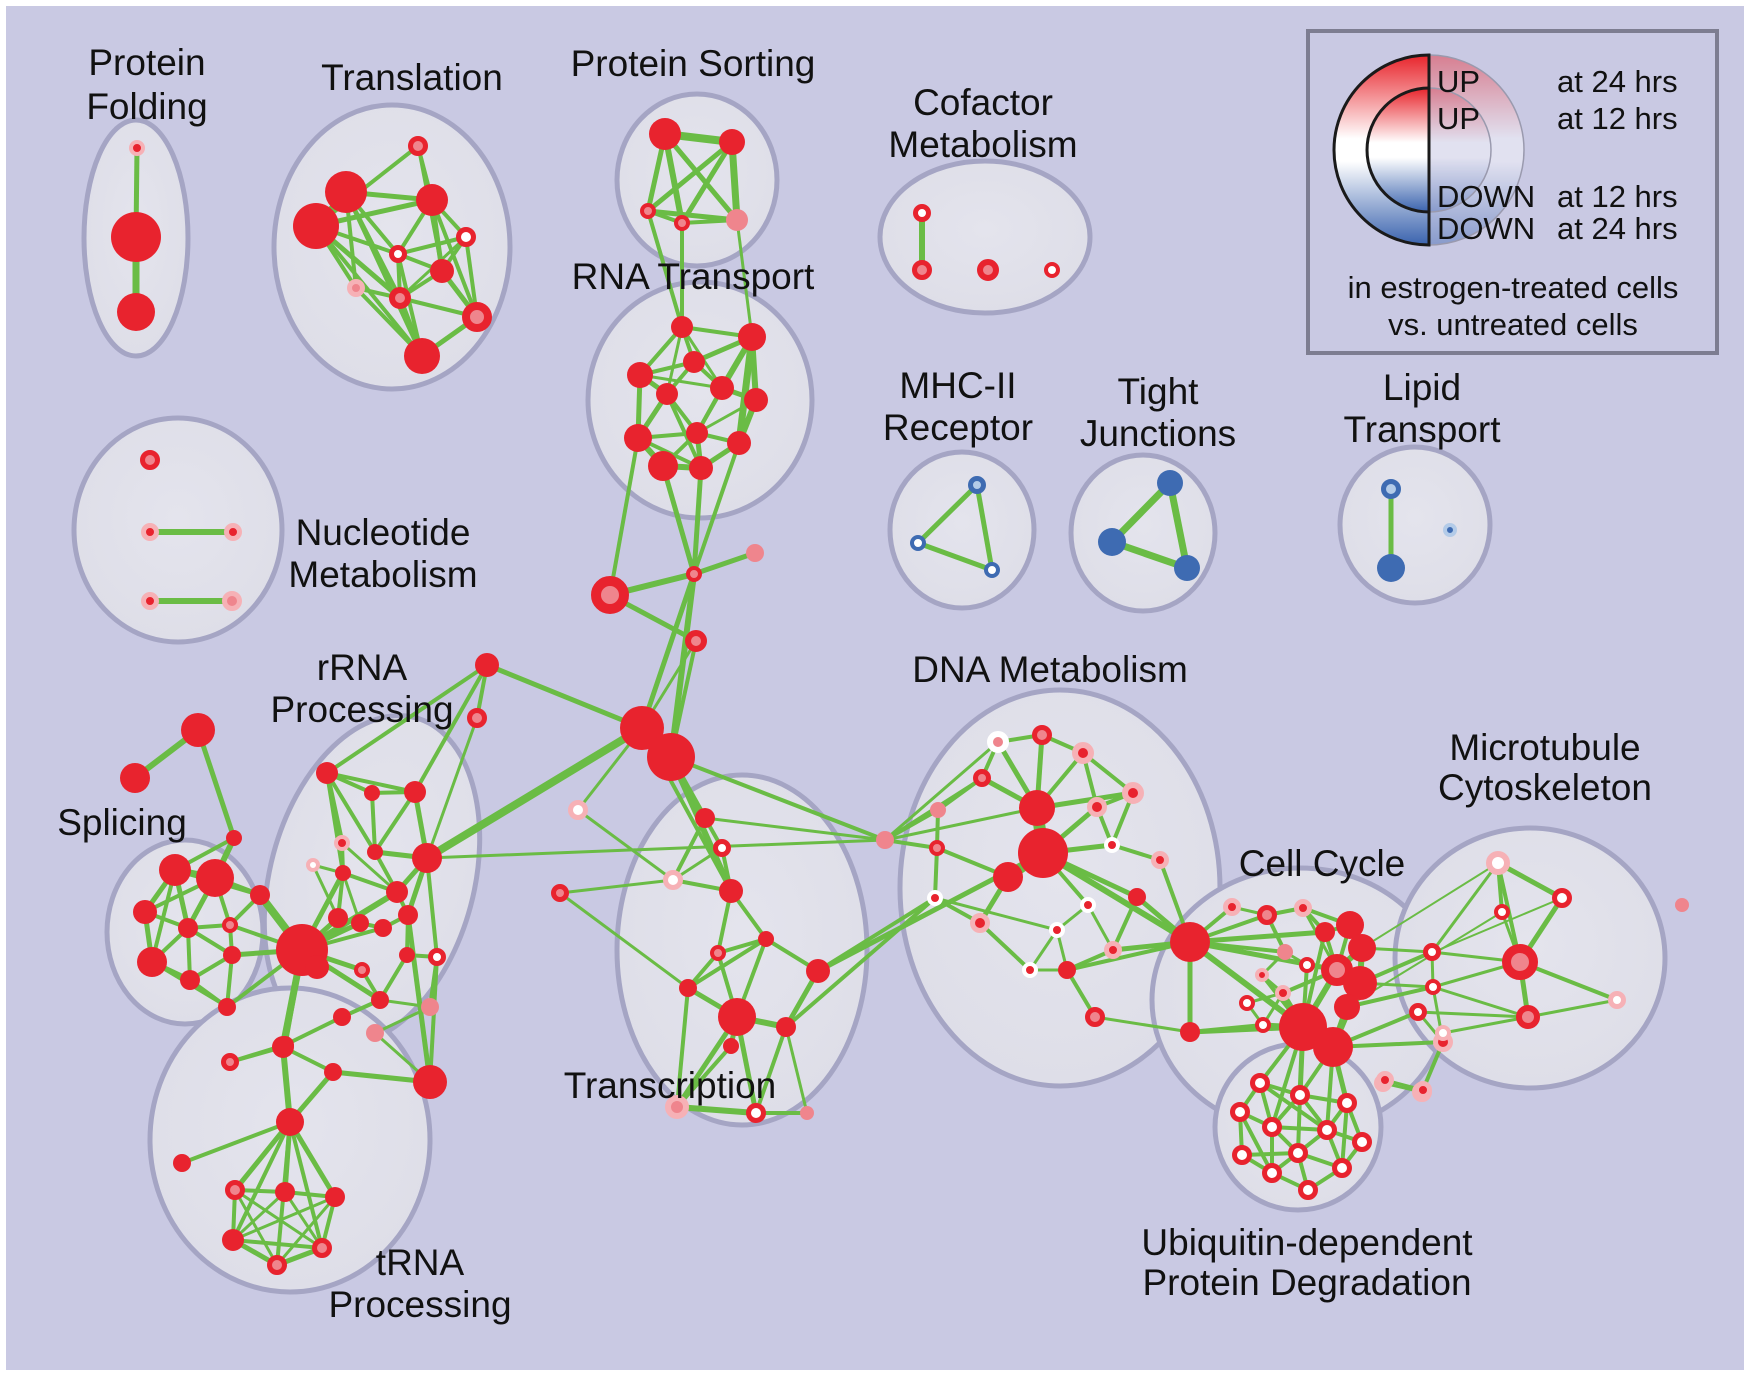  I want to click on cluster-label-protein-folding-line1: Folding, so click(146, 106).